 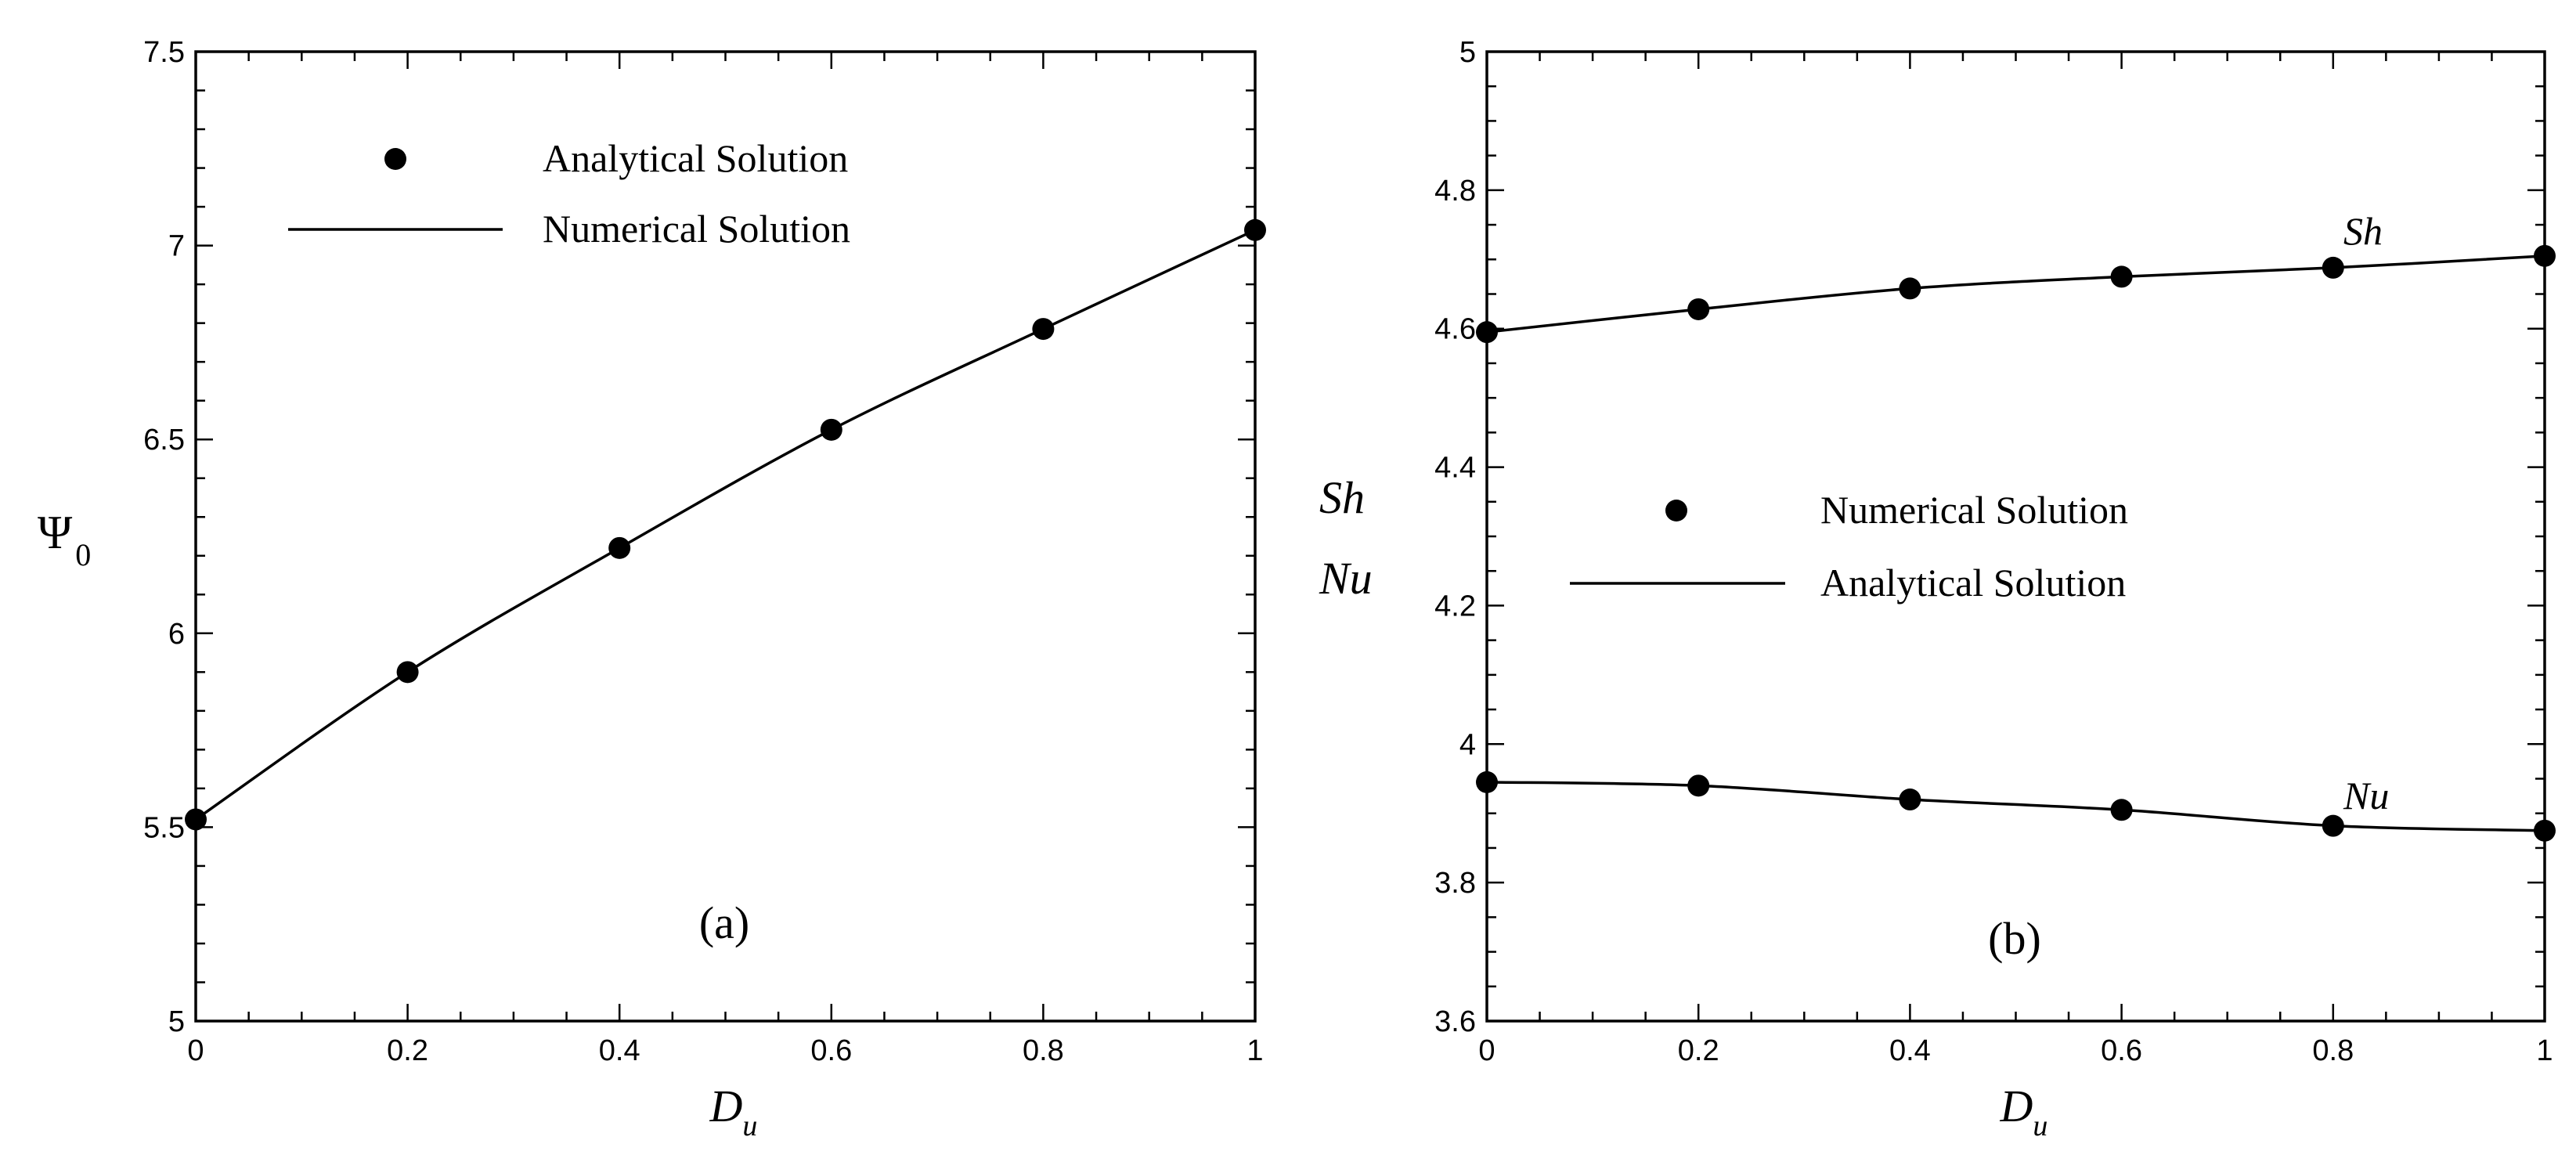 What do you see at coordinates (1849, 546) in the screenshot?
I see `legend: Numerical Solution Analytical Solution` at bounding box center [1849, 546].